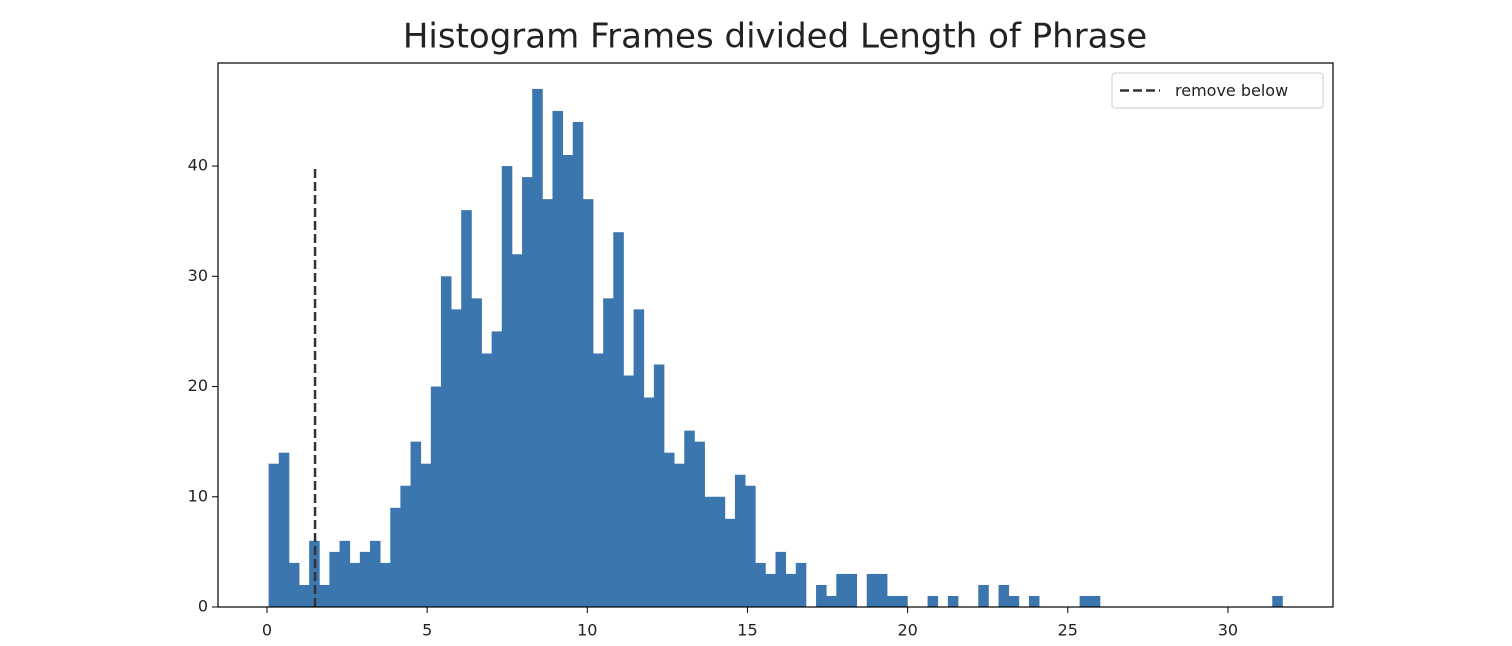 This screenshot has width=1512, height=646. Describe the element at coordinates (198, 275) in the screenshot. I see `y-tick-label: 30` at that location.